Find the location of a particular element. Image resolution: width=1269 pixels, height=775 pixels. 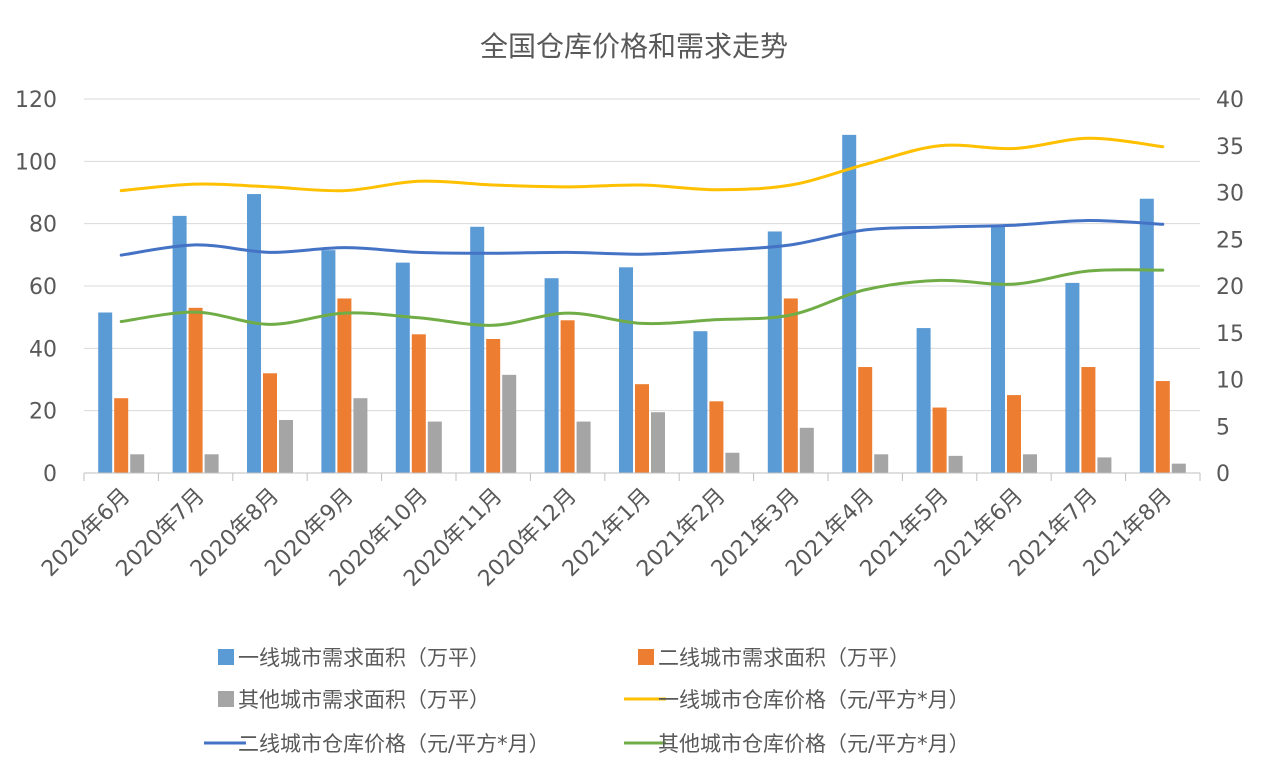

y-right-tick-label: 5 is located at coordinates (1223, 427).